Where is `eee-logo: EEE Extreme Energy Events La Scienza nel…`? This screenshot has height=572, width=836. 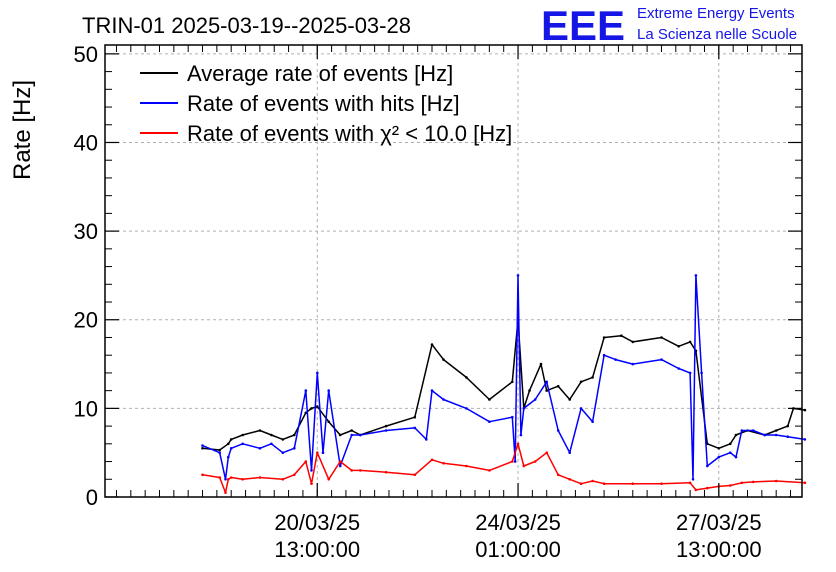
eee-logo: EEE Extreme Energy Events La Scienza nel… is located at coordinates (669, 25).